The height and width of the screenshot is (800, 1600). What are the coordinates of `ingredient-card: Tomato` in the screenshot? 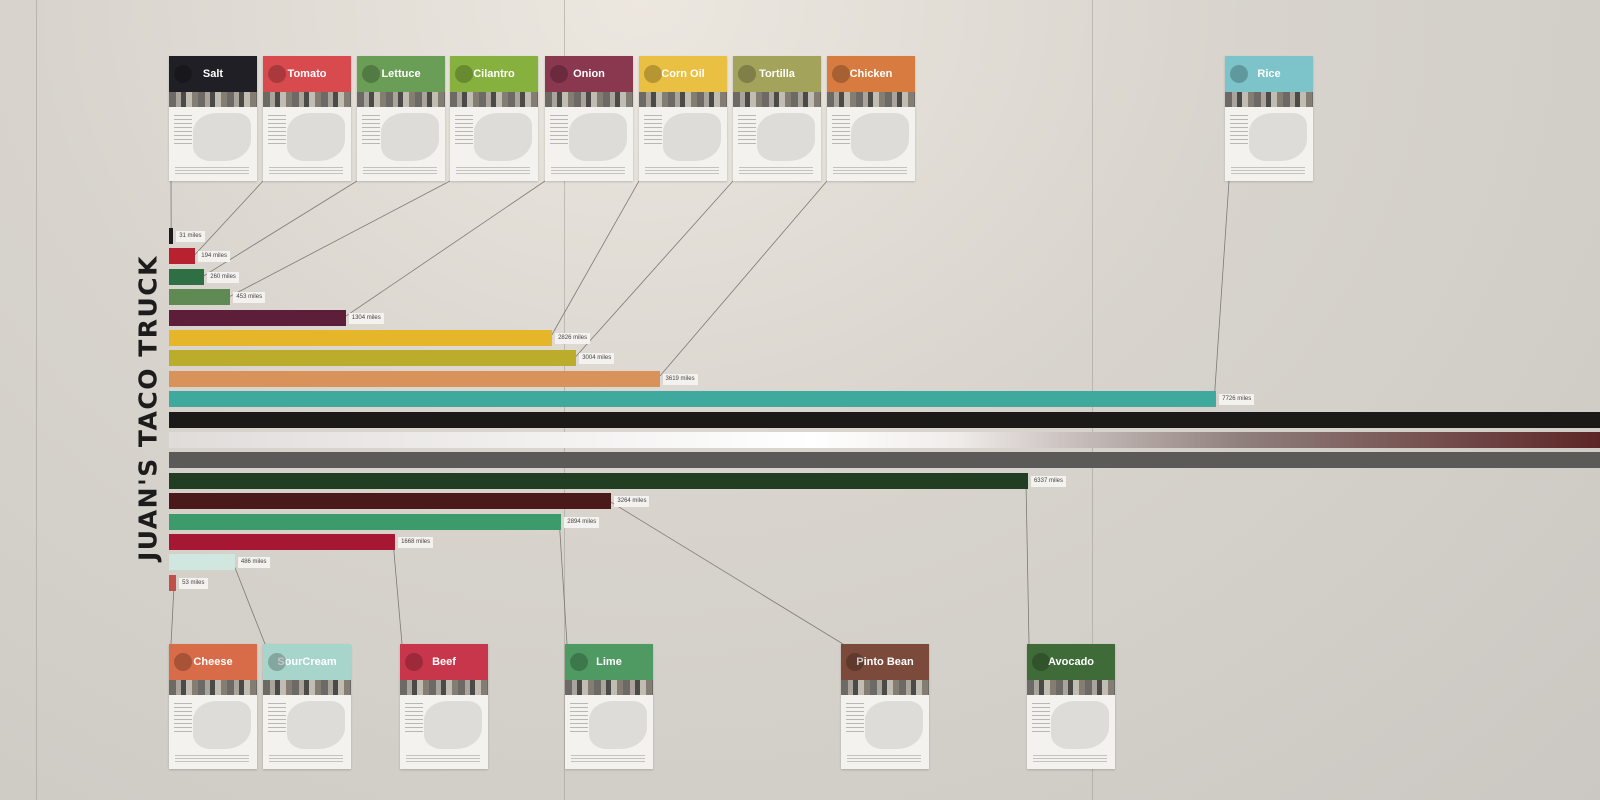 It's located at (307, 118).